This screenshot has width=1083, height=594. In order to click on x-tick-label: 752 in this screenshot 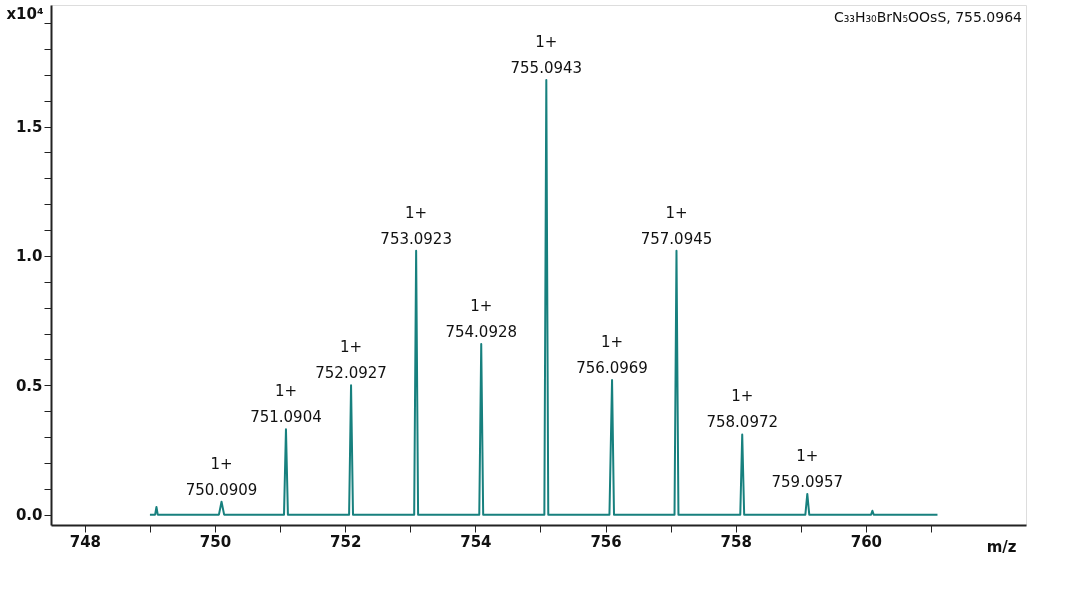, I will do `click(346, 541)`.